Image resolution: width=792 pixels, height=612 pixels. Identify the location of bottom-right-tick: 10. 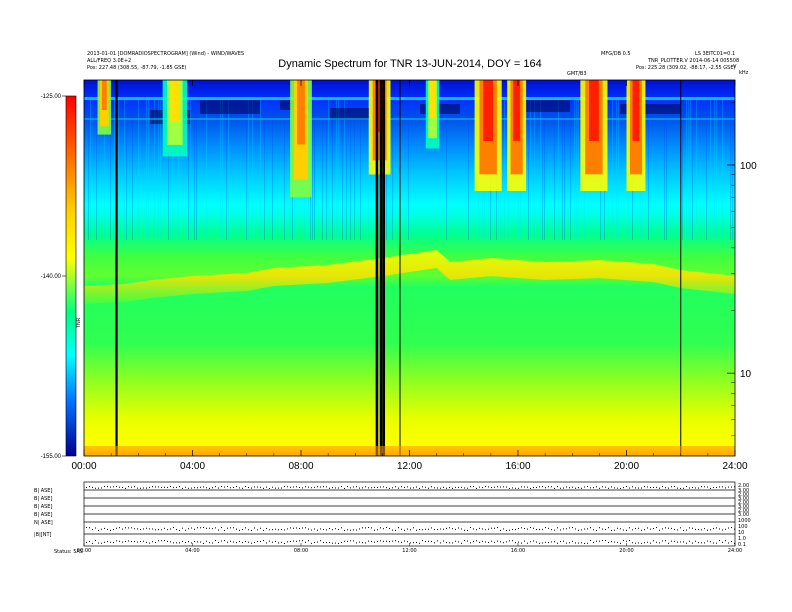
(741, 533).